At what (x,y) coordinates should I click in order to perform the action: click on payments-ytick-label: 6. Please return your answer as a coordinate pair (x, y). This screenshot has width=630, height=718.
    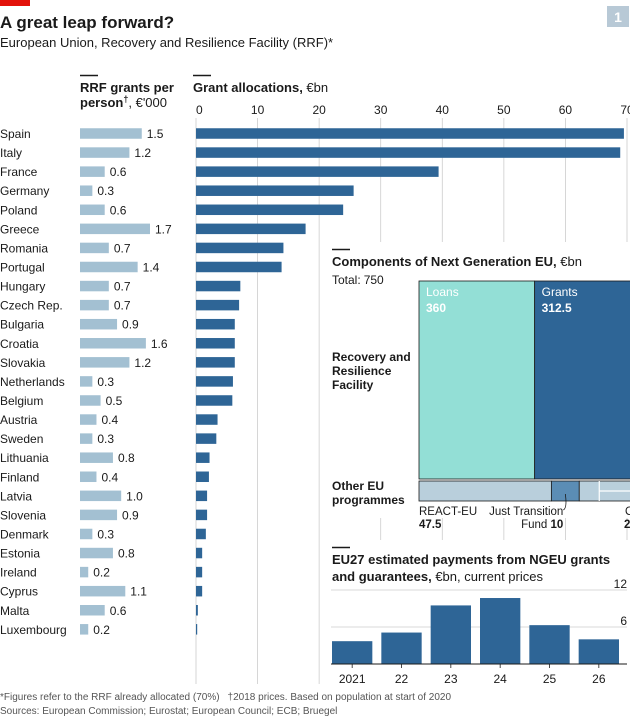
    Looking at the image, I should click on (623, 621).